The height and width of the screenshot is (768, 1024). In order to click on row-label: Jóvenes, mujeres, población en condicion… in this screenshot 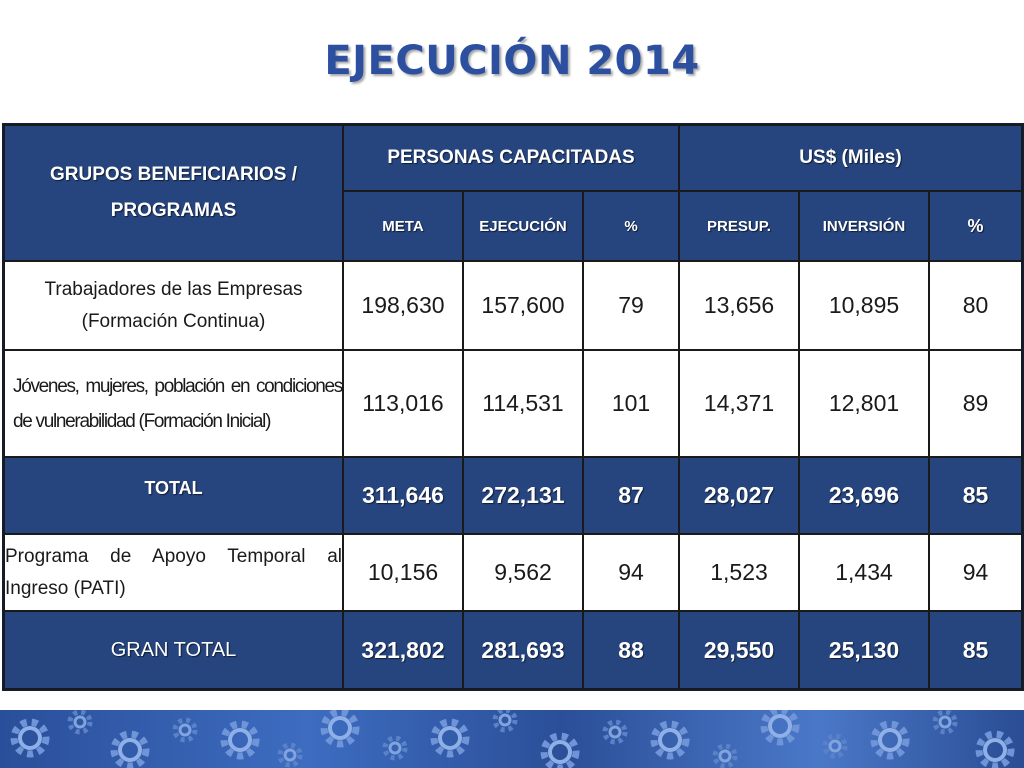, I will do `click(173, 403)`.